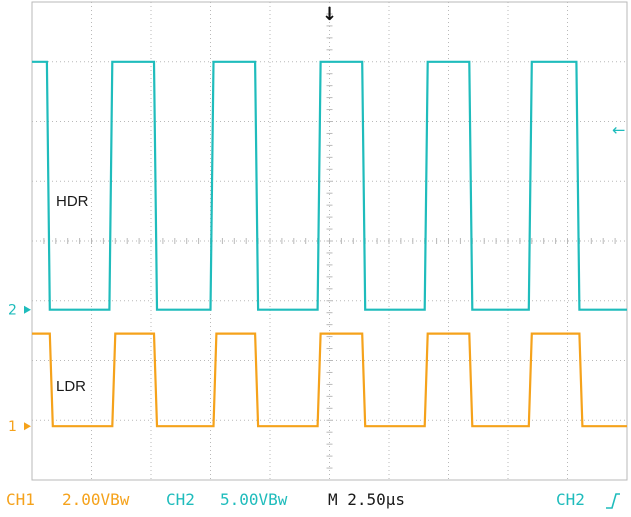 The image size is (631, 517). Describe the element at coordinates (20, 499) in the screenshot. I see `ch1-label: CH1` at that location.